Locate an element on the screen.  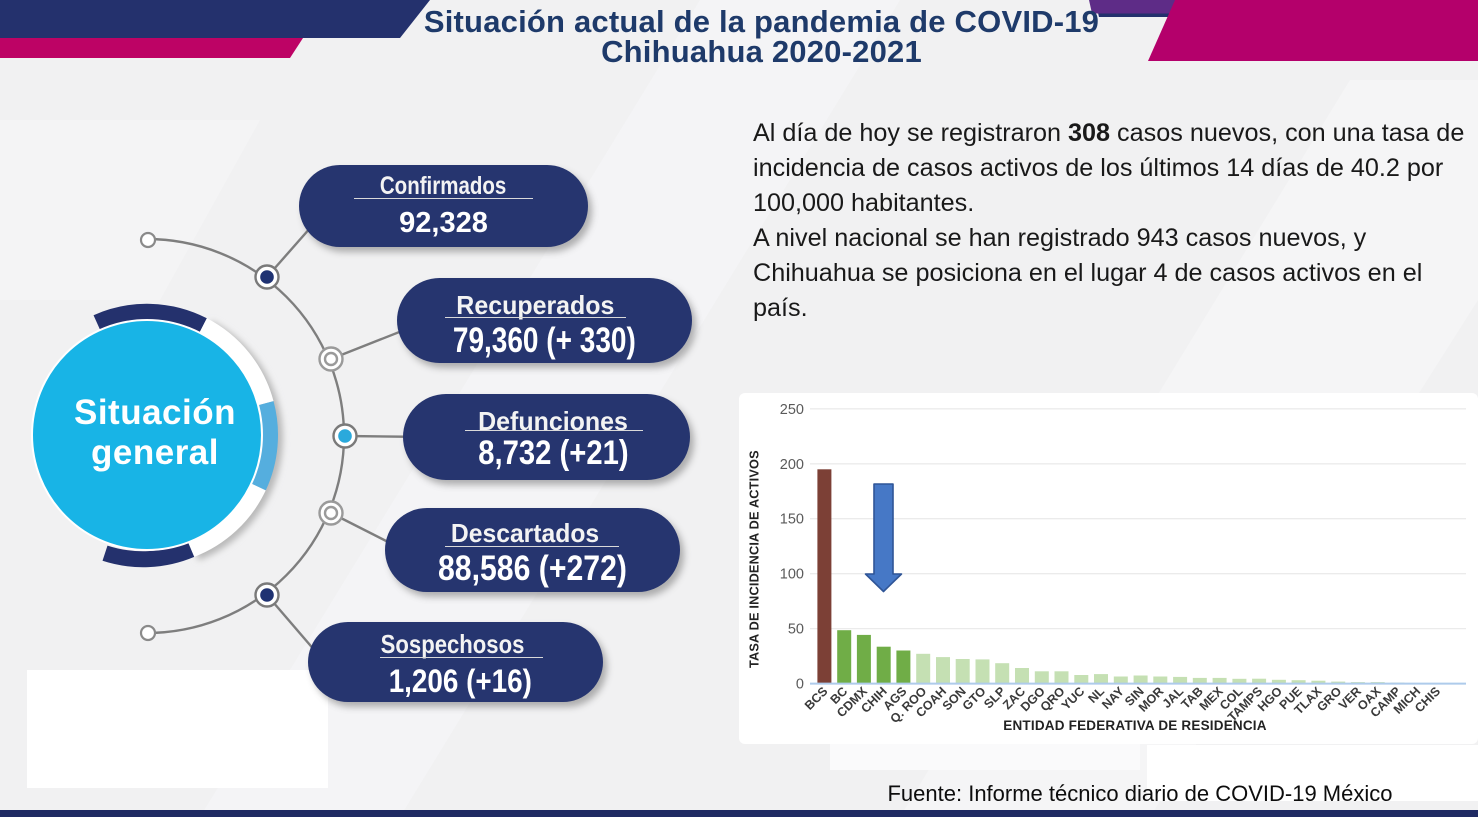
svg-text: general is located at coordinates (155, 452).